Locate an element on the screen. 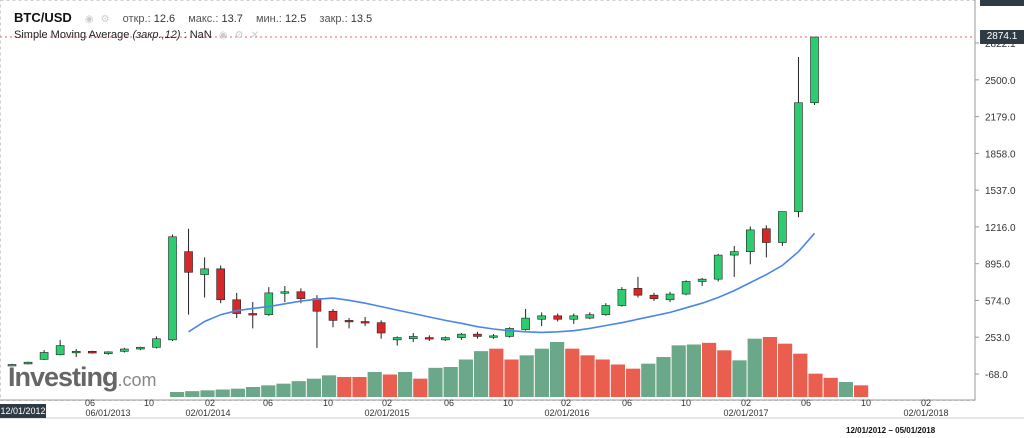 Image resolution: width=1024 pixels, height=438 pixels. logo-suffix: .com is located at coordinates (137, 380).